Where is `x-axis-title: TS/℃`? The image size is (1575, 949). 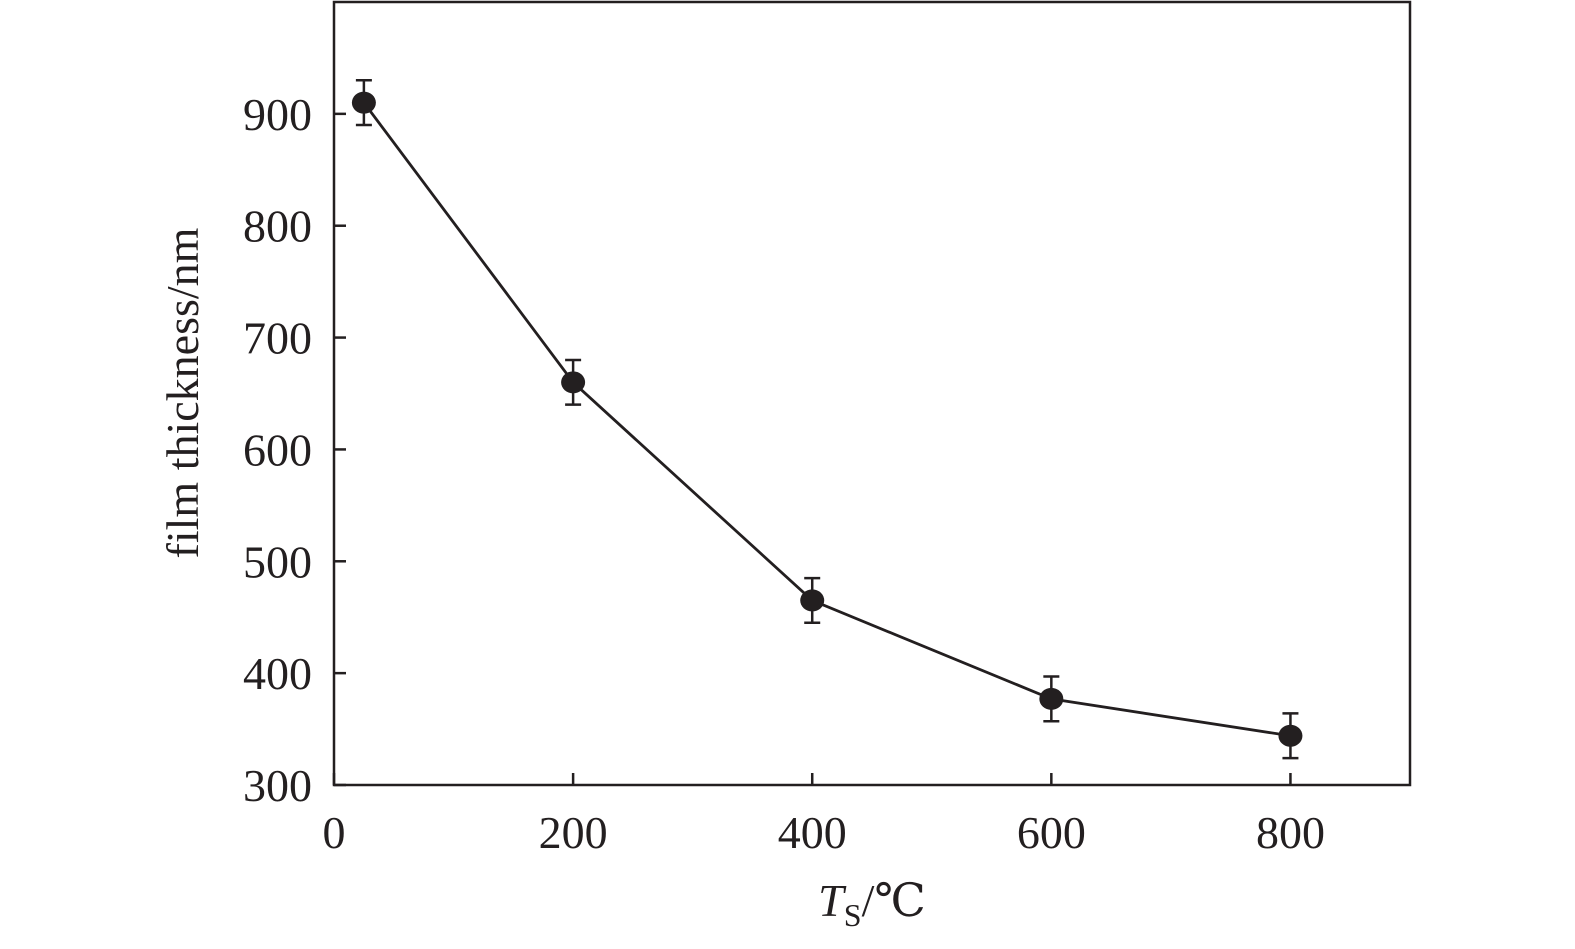 x-axis-title: TS/℃ is located at coordinates (872, 904).